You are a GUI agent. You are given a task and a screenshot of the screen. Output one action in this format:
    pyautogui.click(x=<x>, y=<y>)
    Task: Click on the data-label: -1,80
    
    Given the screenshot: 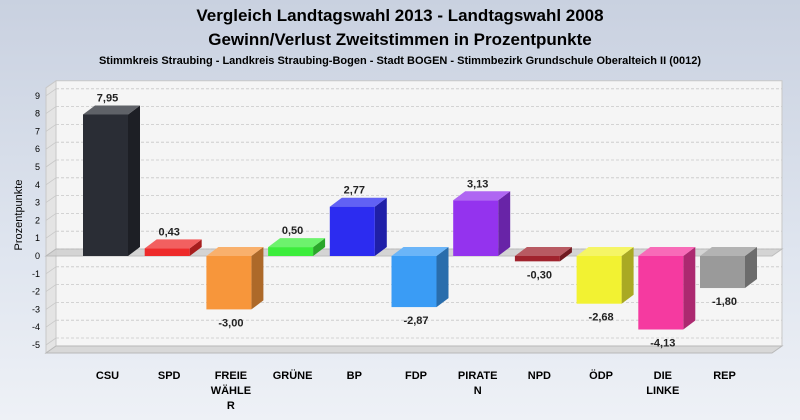 What is the action you would take?
    pyautogui.click(x=724, y=302)
    